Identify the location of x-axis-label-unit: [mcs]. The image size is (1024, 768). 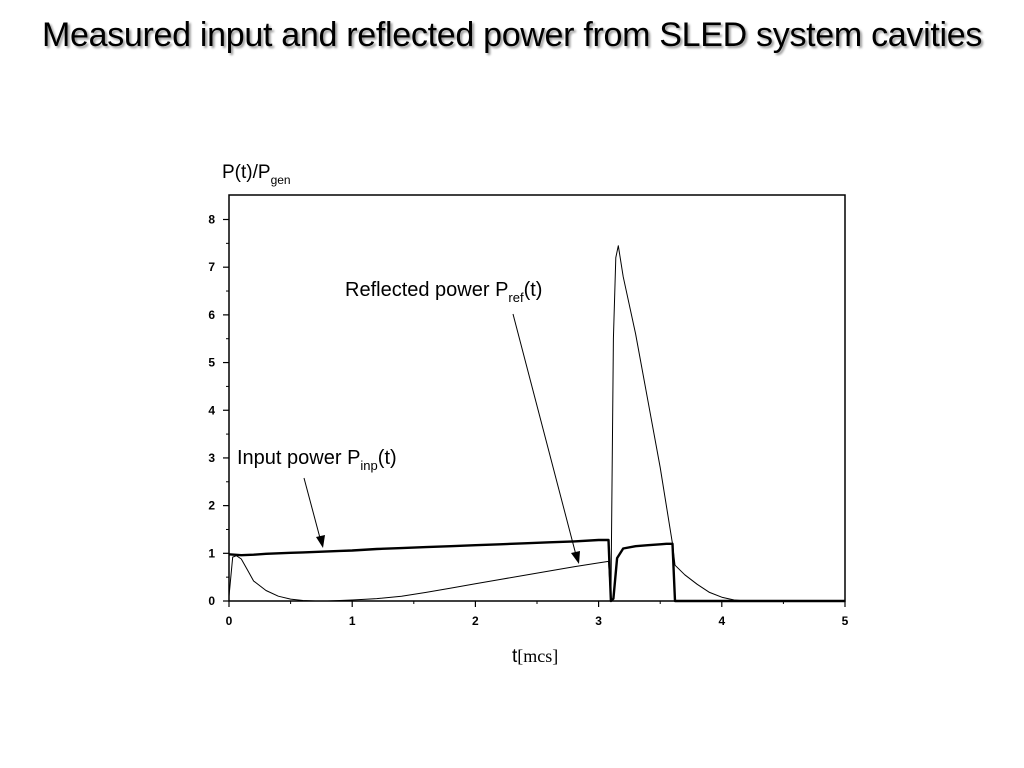
(537, 656).